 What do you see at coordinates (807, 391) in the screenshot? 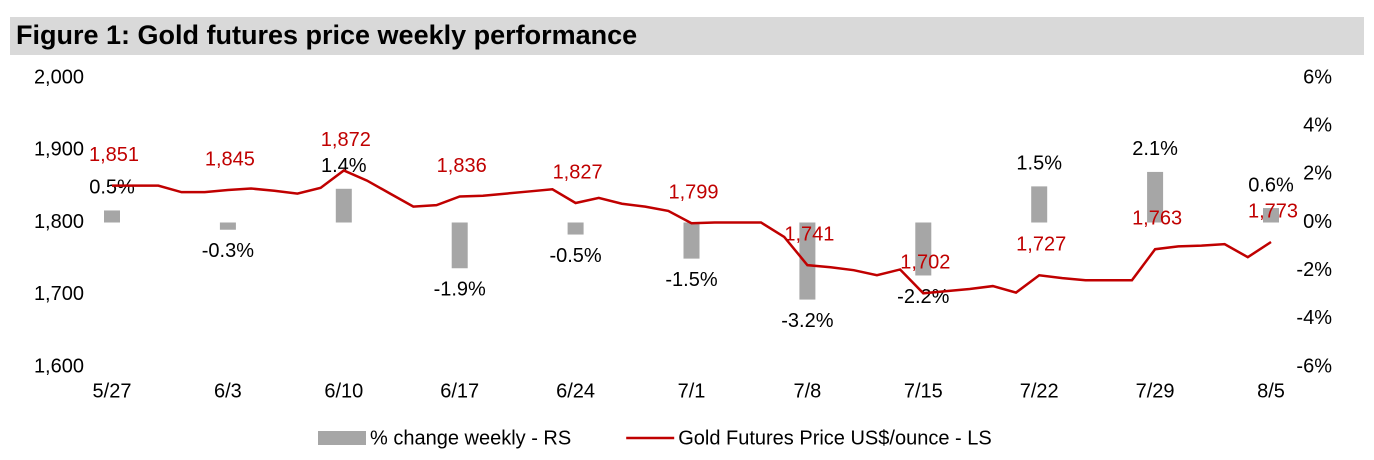
I see `x-tick-label: 7/8` at bounding box center [807, 391].